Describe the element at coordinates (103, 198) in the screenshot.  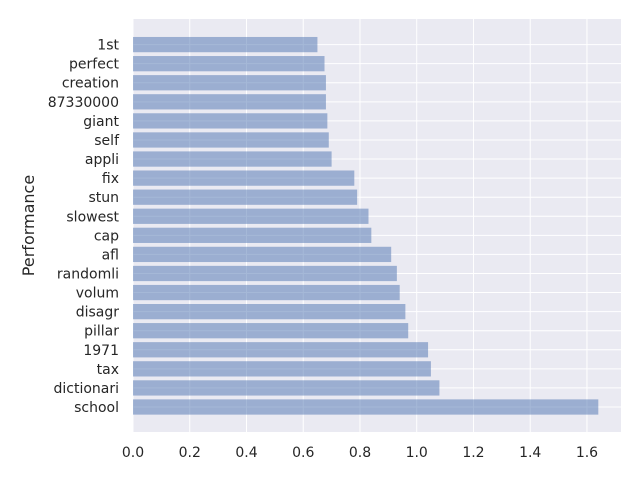
I see `y-tick-label: stun` at that location.